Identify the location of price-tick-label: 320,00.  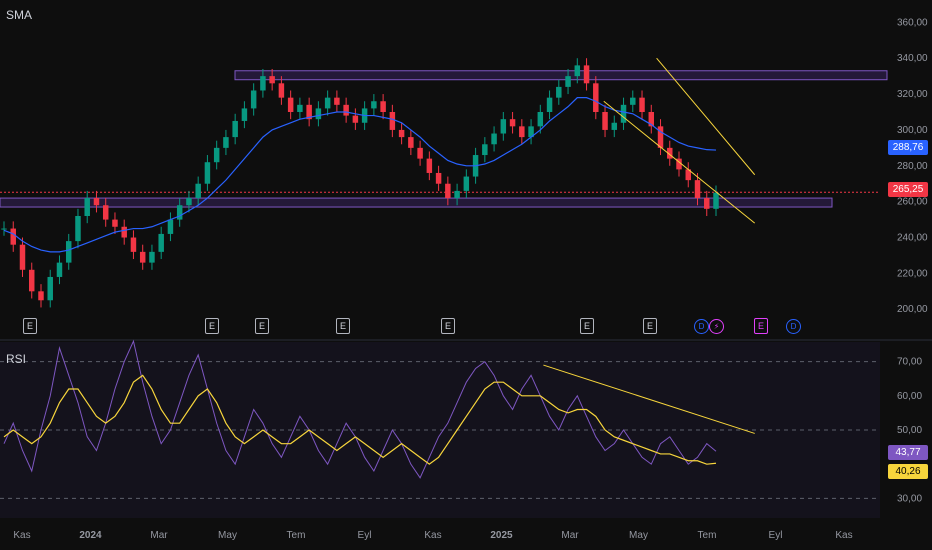
(912, 94).